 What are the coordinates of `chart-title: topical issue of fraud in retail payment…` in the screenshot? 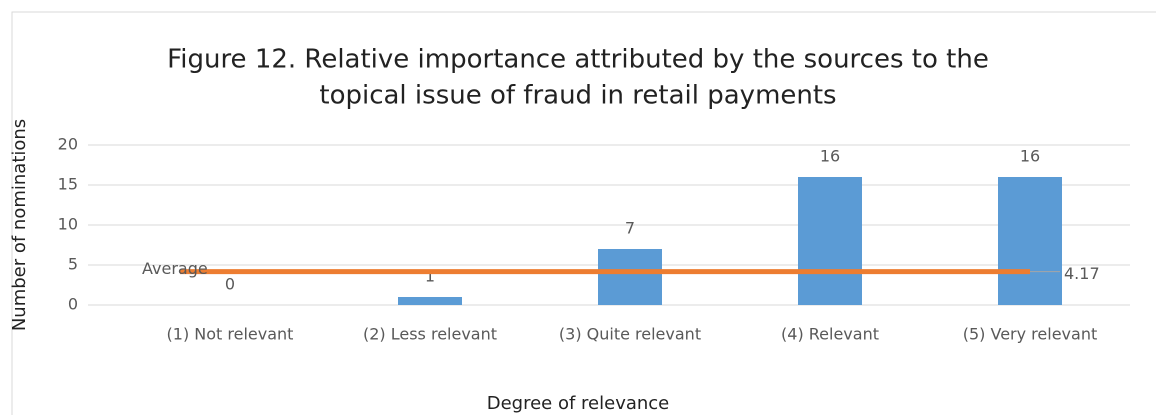 It's located at (577, 96).